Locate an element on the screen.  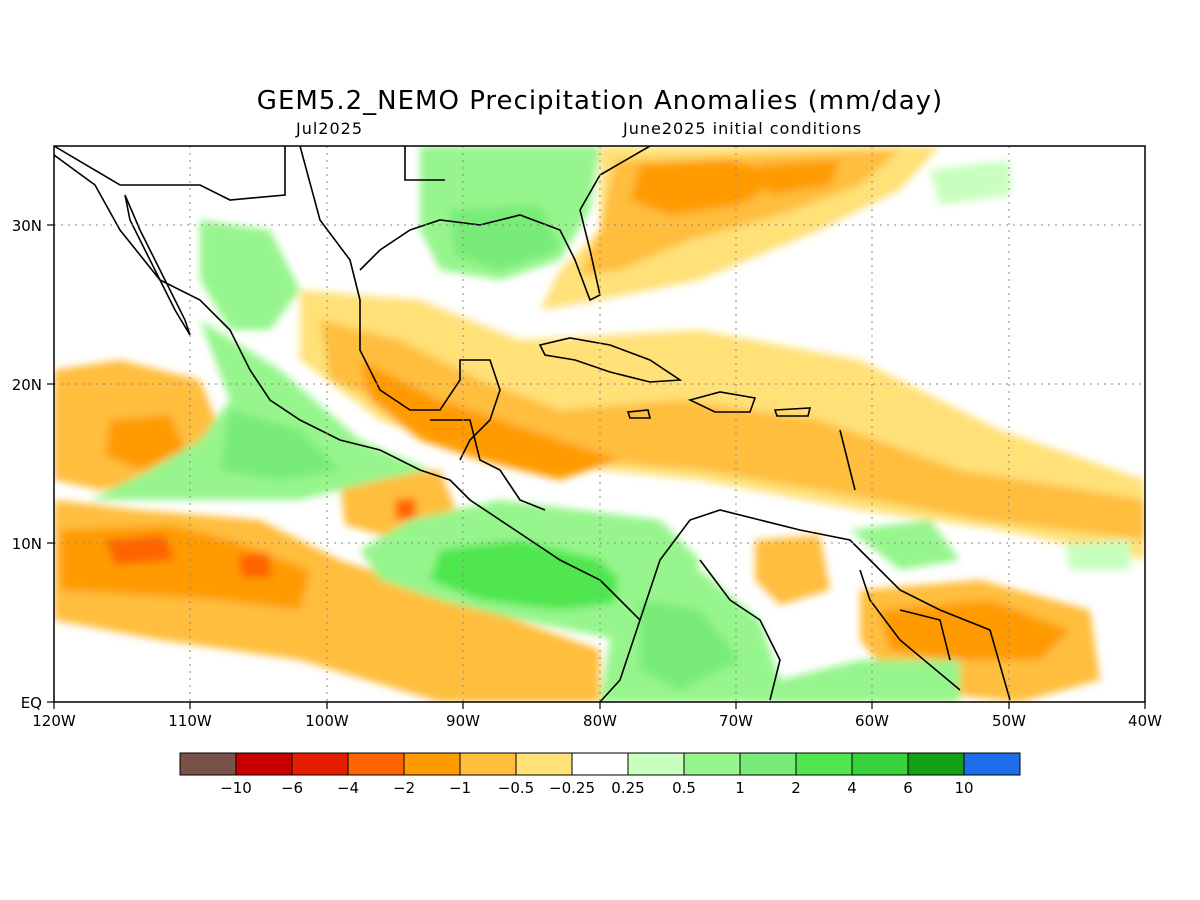
initial-conditions-label: June2025 initial conditions is located at coordinates (743, 128).